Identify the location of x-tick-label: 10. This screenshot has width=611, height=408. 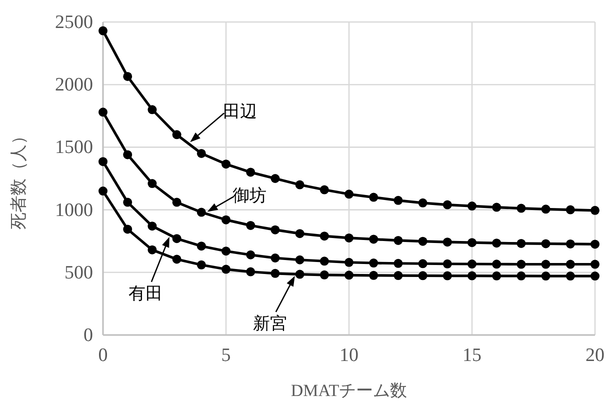
(349, 355).